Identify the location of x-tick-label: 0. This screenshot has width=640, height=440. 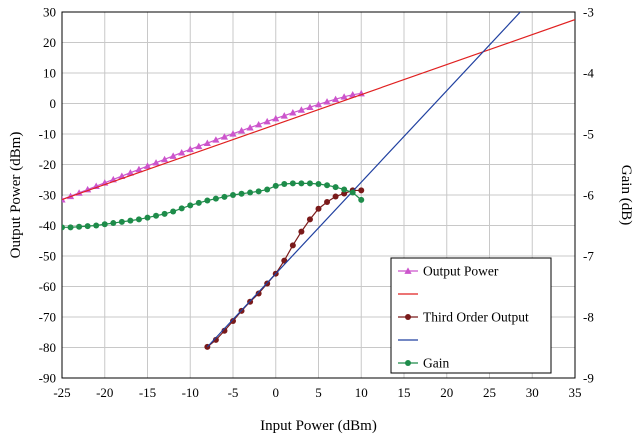
(276, 392).